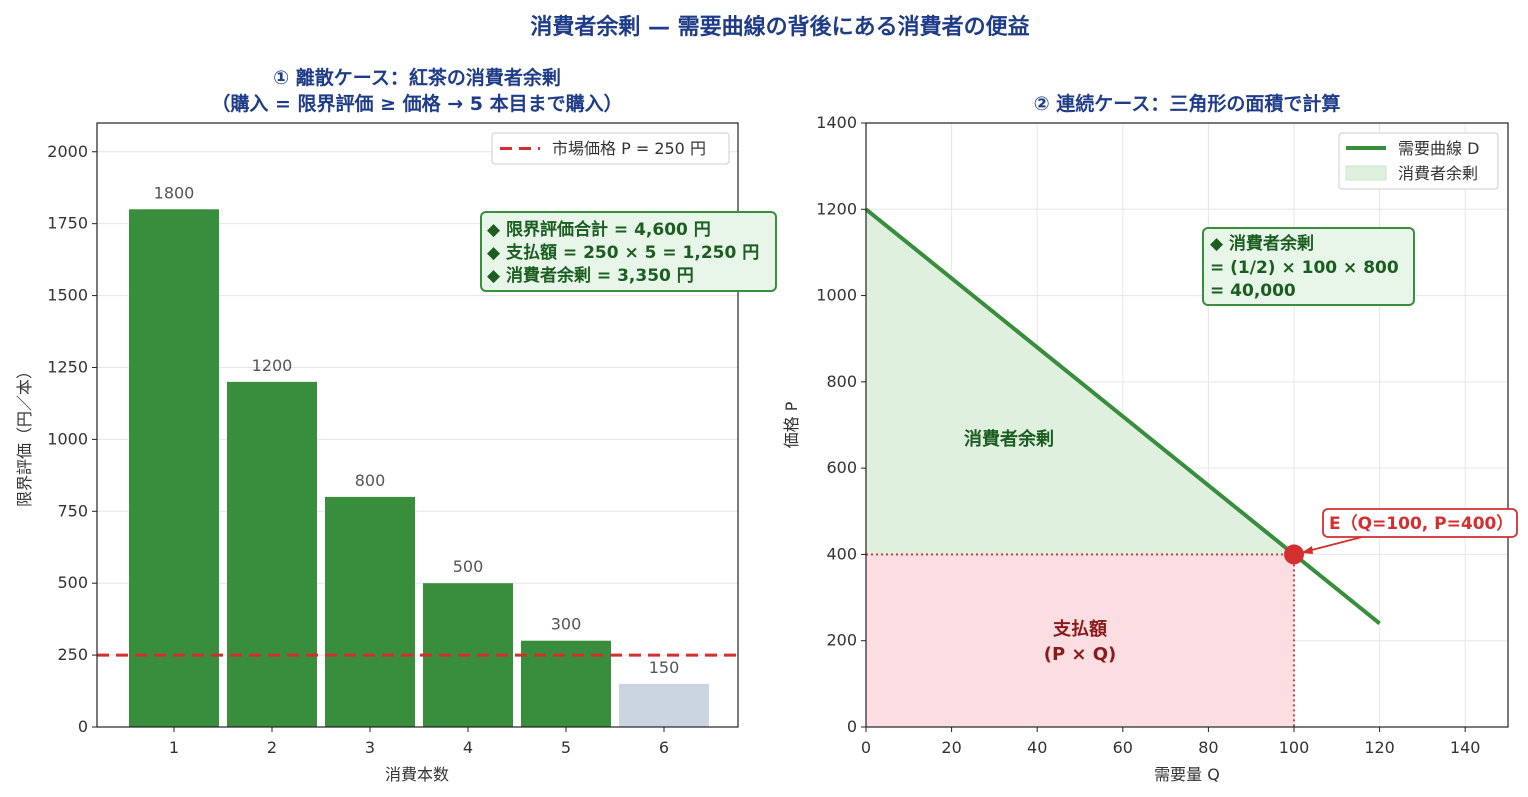  I want to click on right-legend-surplus-label: 消費者余剰, so click(1438, 173).